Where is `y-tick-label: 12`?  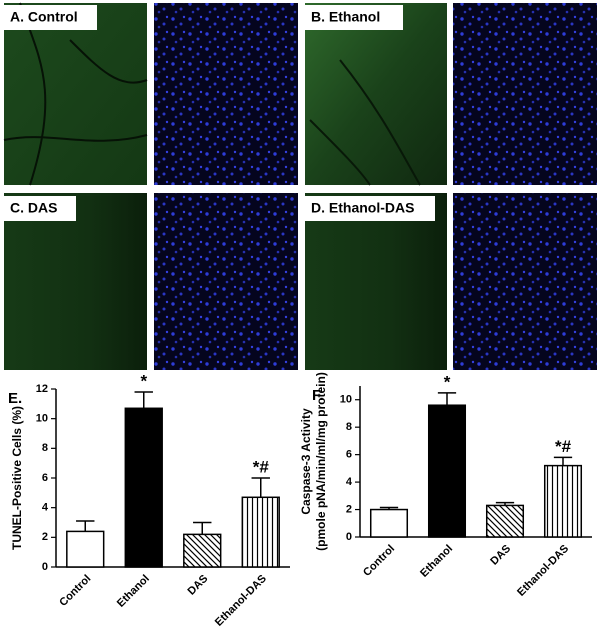
y-tick-label: 12 is located at coordinates (42, 389).